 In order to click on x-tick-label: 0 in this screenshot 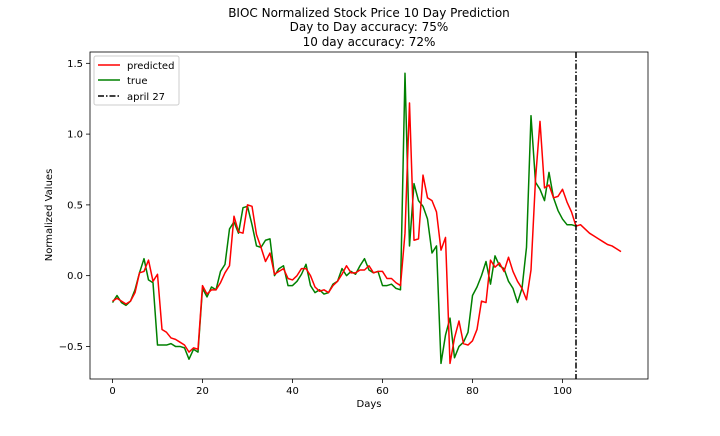, I will do `click(112, 391)`.